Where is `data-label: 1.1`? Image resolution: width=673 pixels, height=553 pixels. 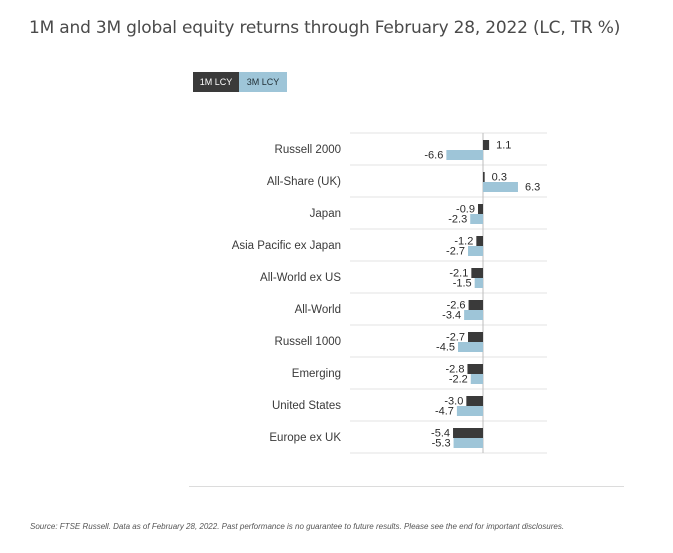 data-label: 1.1 is located at coordinates (503, 146).